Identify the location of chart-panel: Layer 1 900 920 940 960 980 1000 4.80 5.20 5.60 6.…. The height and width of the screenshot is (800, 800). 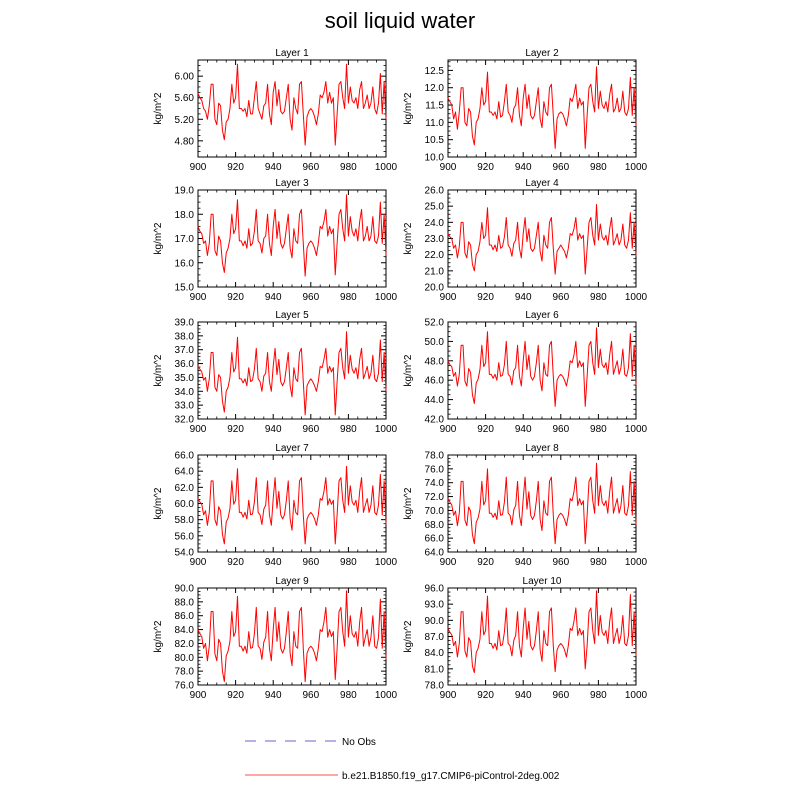
(275, 110).